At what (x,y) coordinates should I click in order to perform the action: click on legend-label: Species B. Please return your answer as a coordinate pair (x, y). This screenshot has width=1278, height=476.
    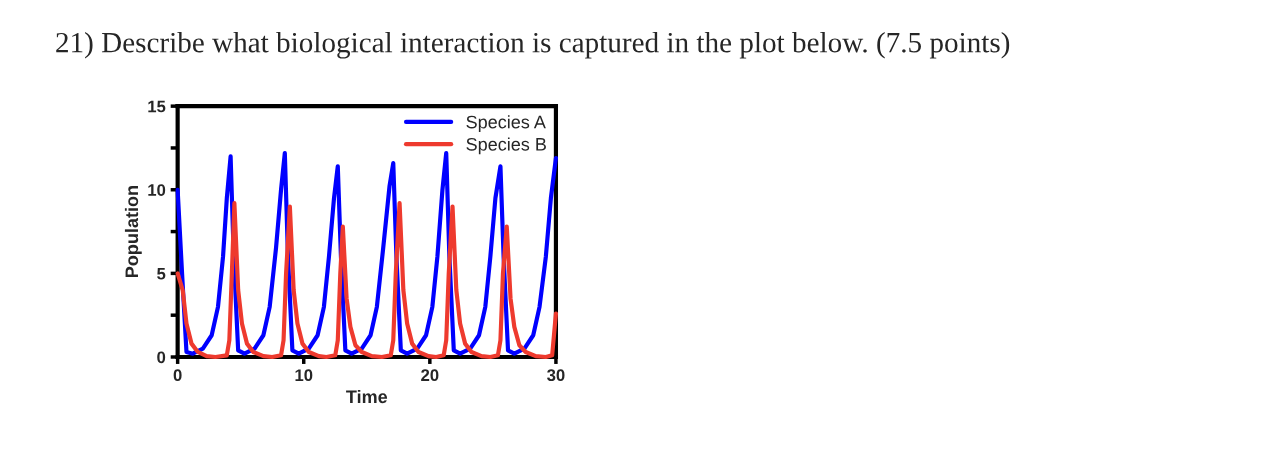
    Looking at the image, I should click on (506, 146).